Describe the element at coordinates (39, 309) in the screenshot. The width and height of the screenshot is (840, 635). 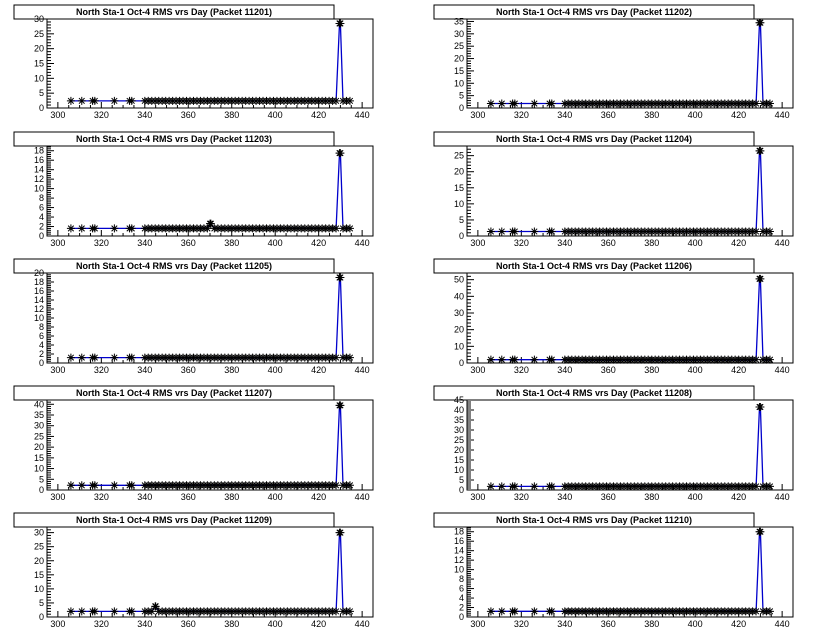
I see `y-tick-label: 12` at that location.